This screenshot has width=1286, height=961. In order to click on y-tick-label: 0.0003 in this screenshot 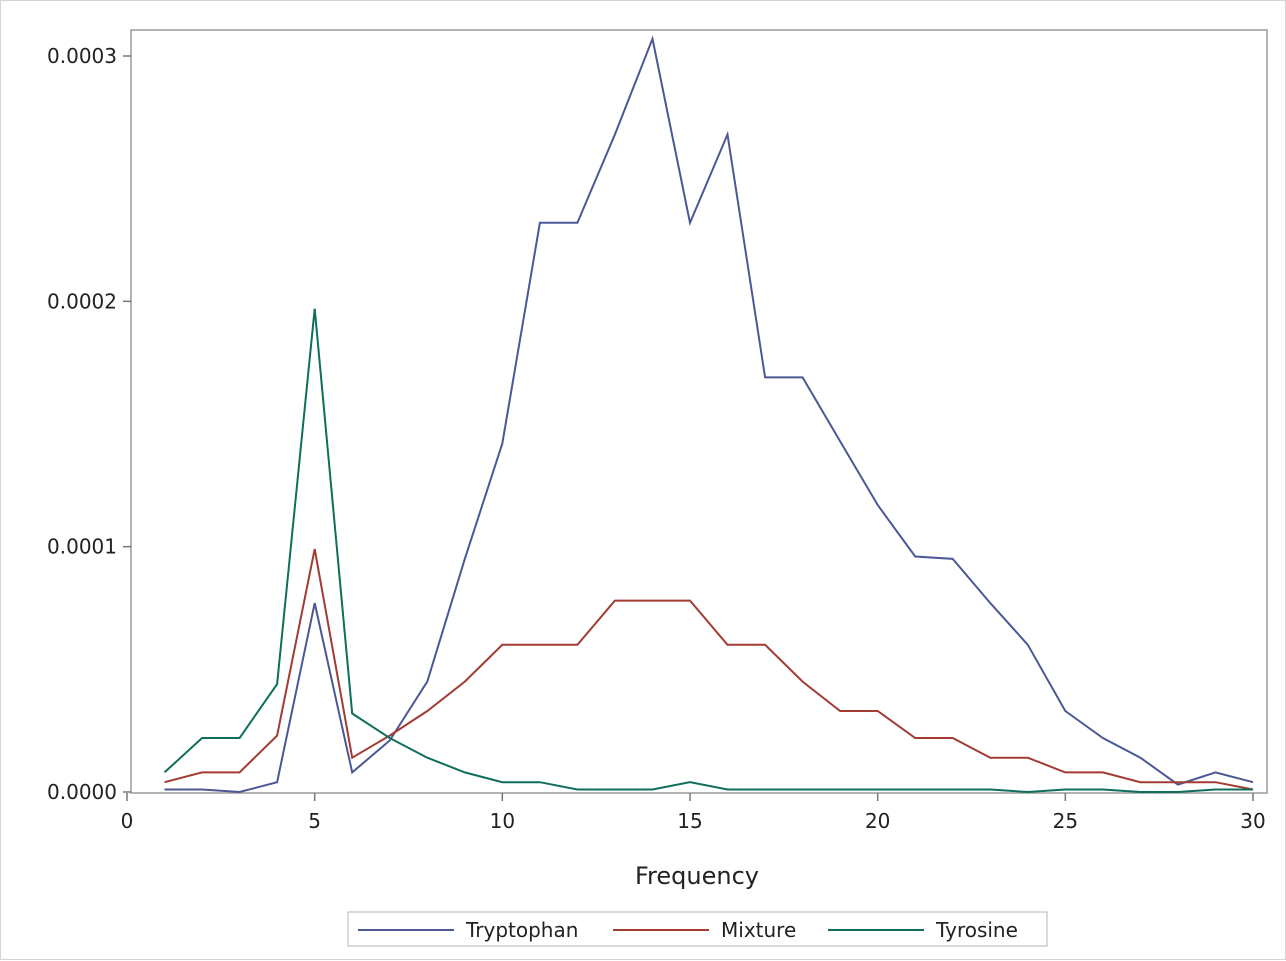, I will do `click(82, 56)`.